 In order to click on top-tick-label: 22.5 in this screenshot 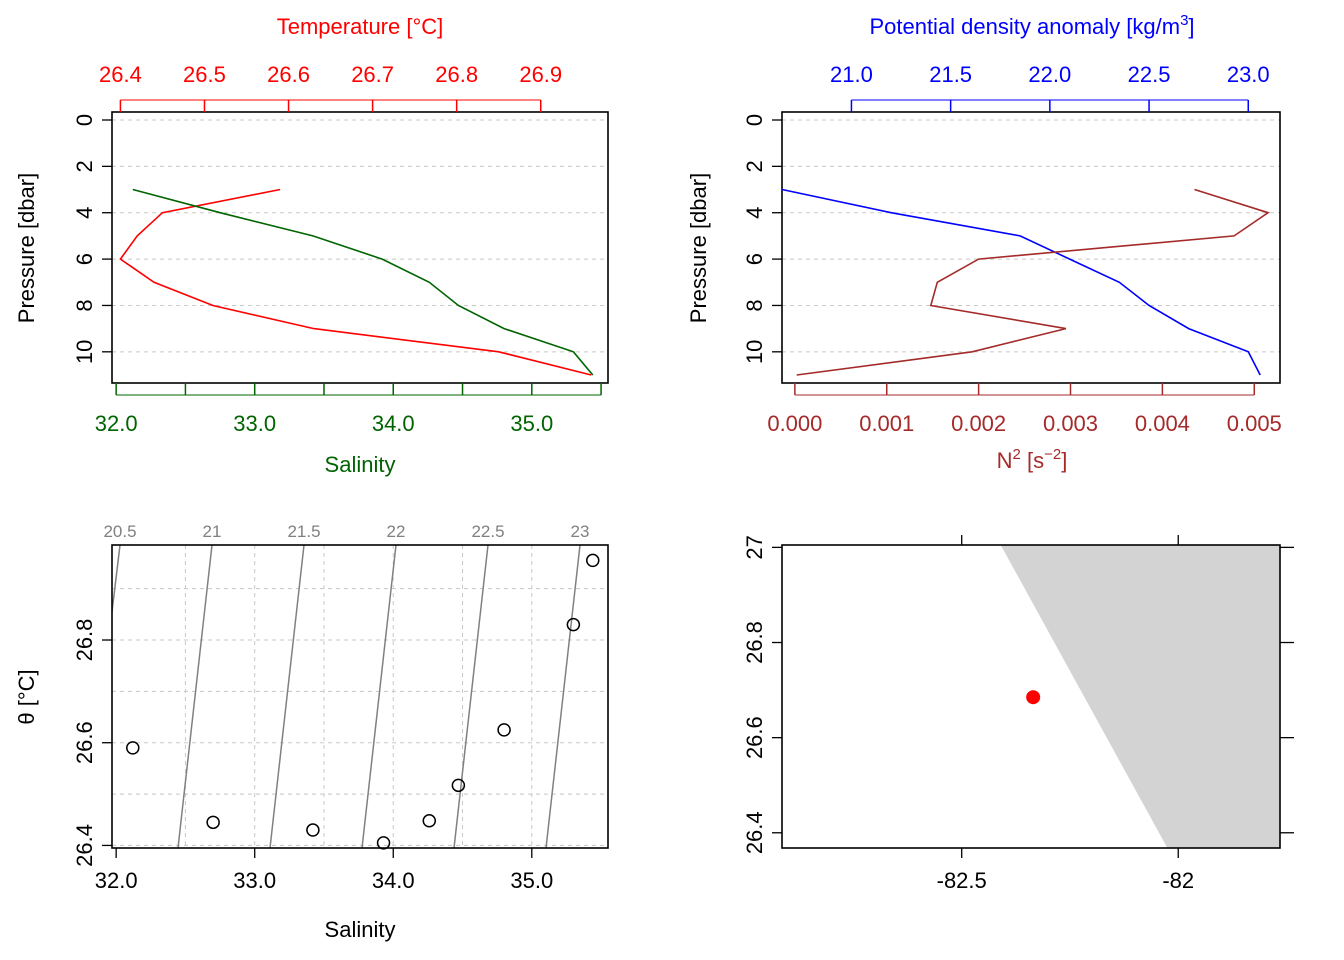, I will do `click(1149, 74)`.